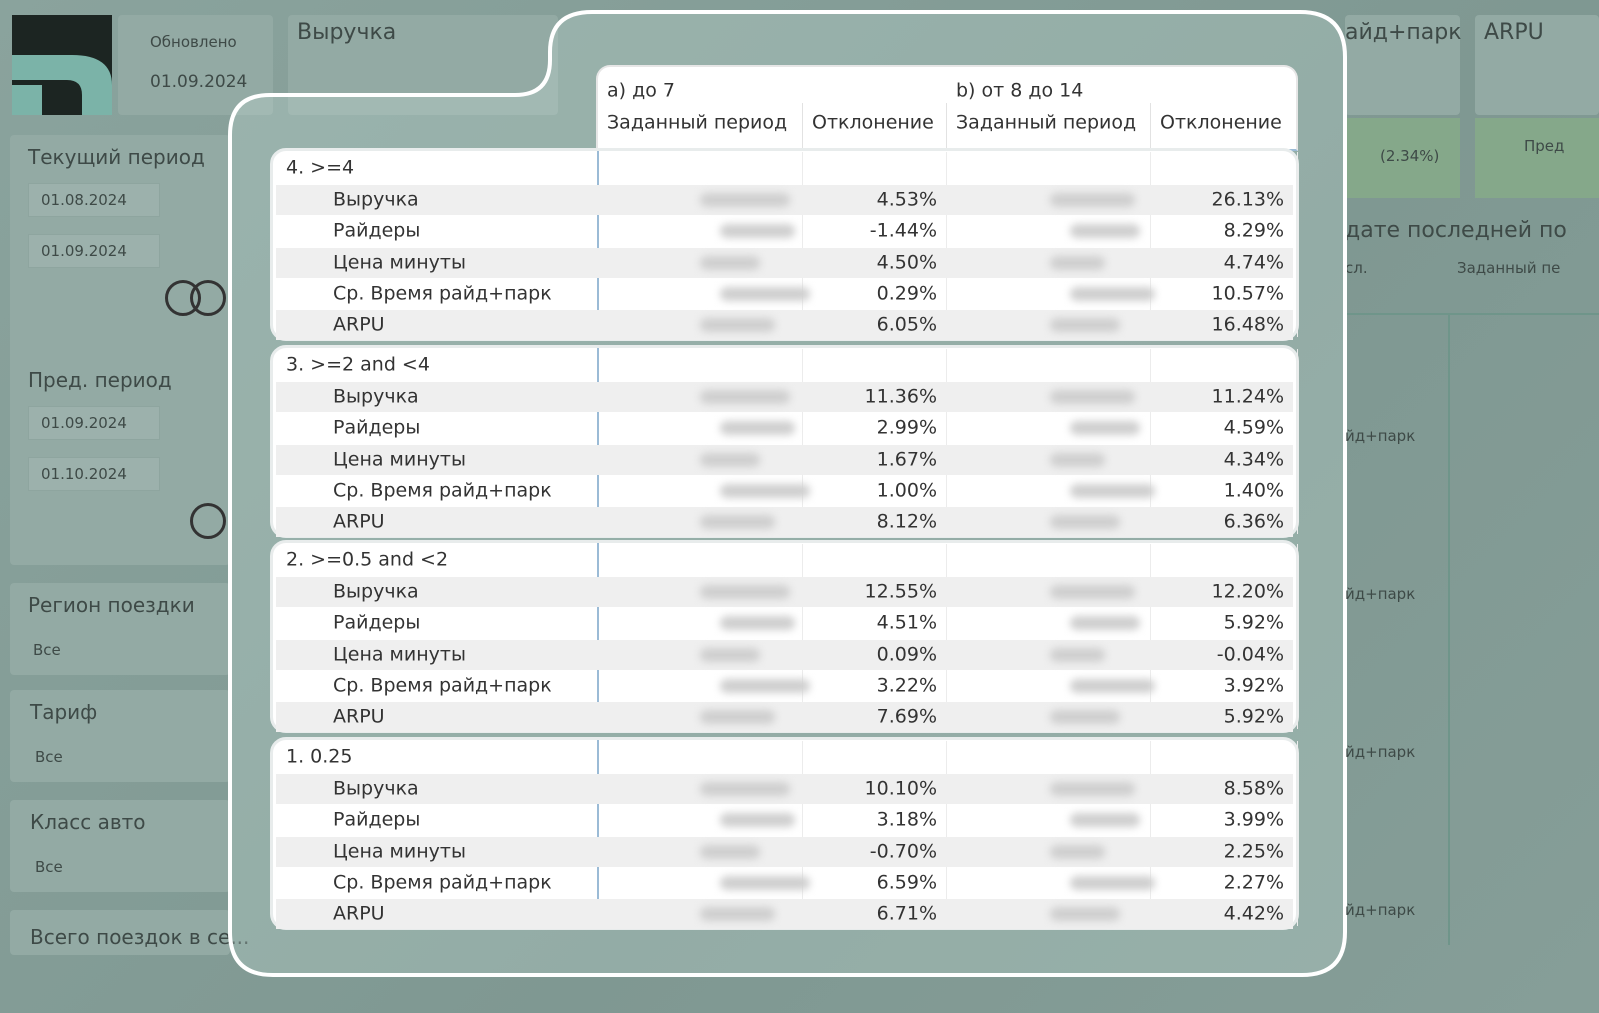 The width and height of the screenshot is (1599, 1013). What do you see at coordinates (1253, 622) in the screenshot?
I see `deviation: 5.92%` at bounding box center [1253, 622].